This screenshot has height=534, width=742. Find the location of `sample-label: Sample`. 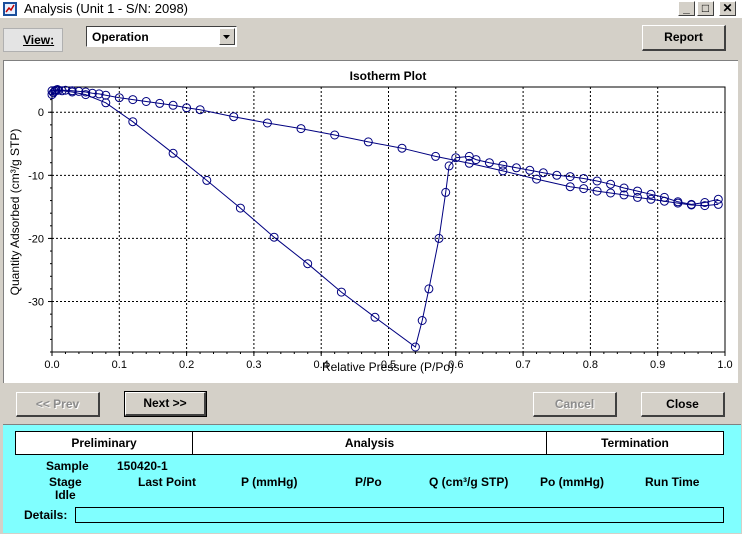

sample-label: Sample is located at coordinates (67, 466).